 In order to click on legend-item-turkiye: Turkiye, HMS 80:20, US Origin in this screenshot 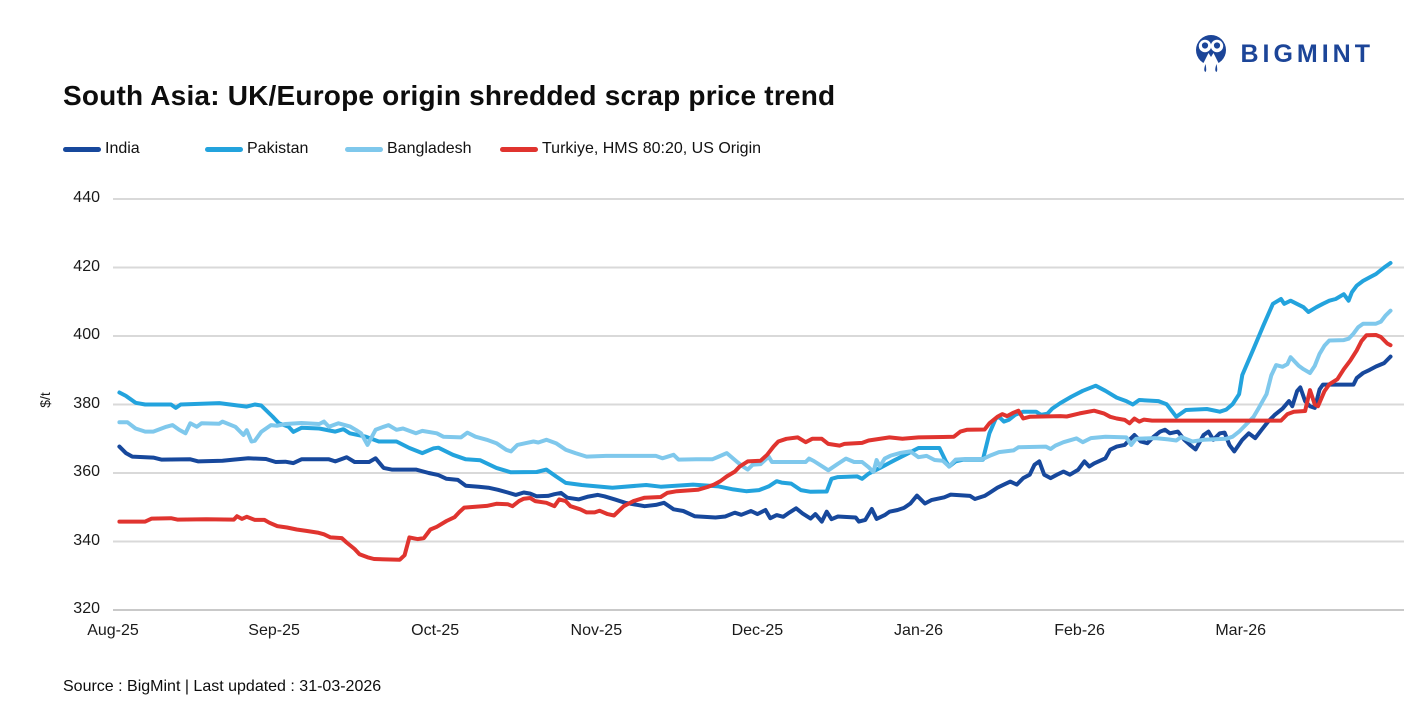, I will do `click(630, 149)`.